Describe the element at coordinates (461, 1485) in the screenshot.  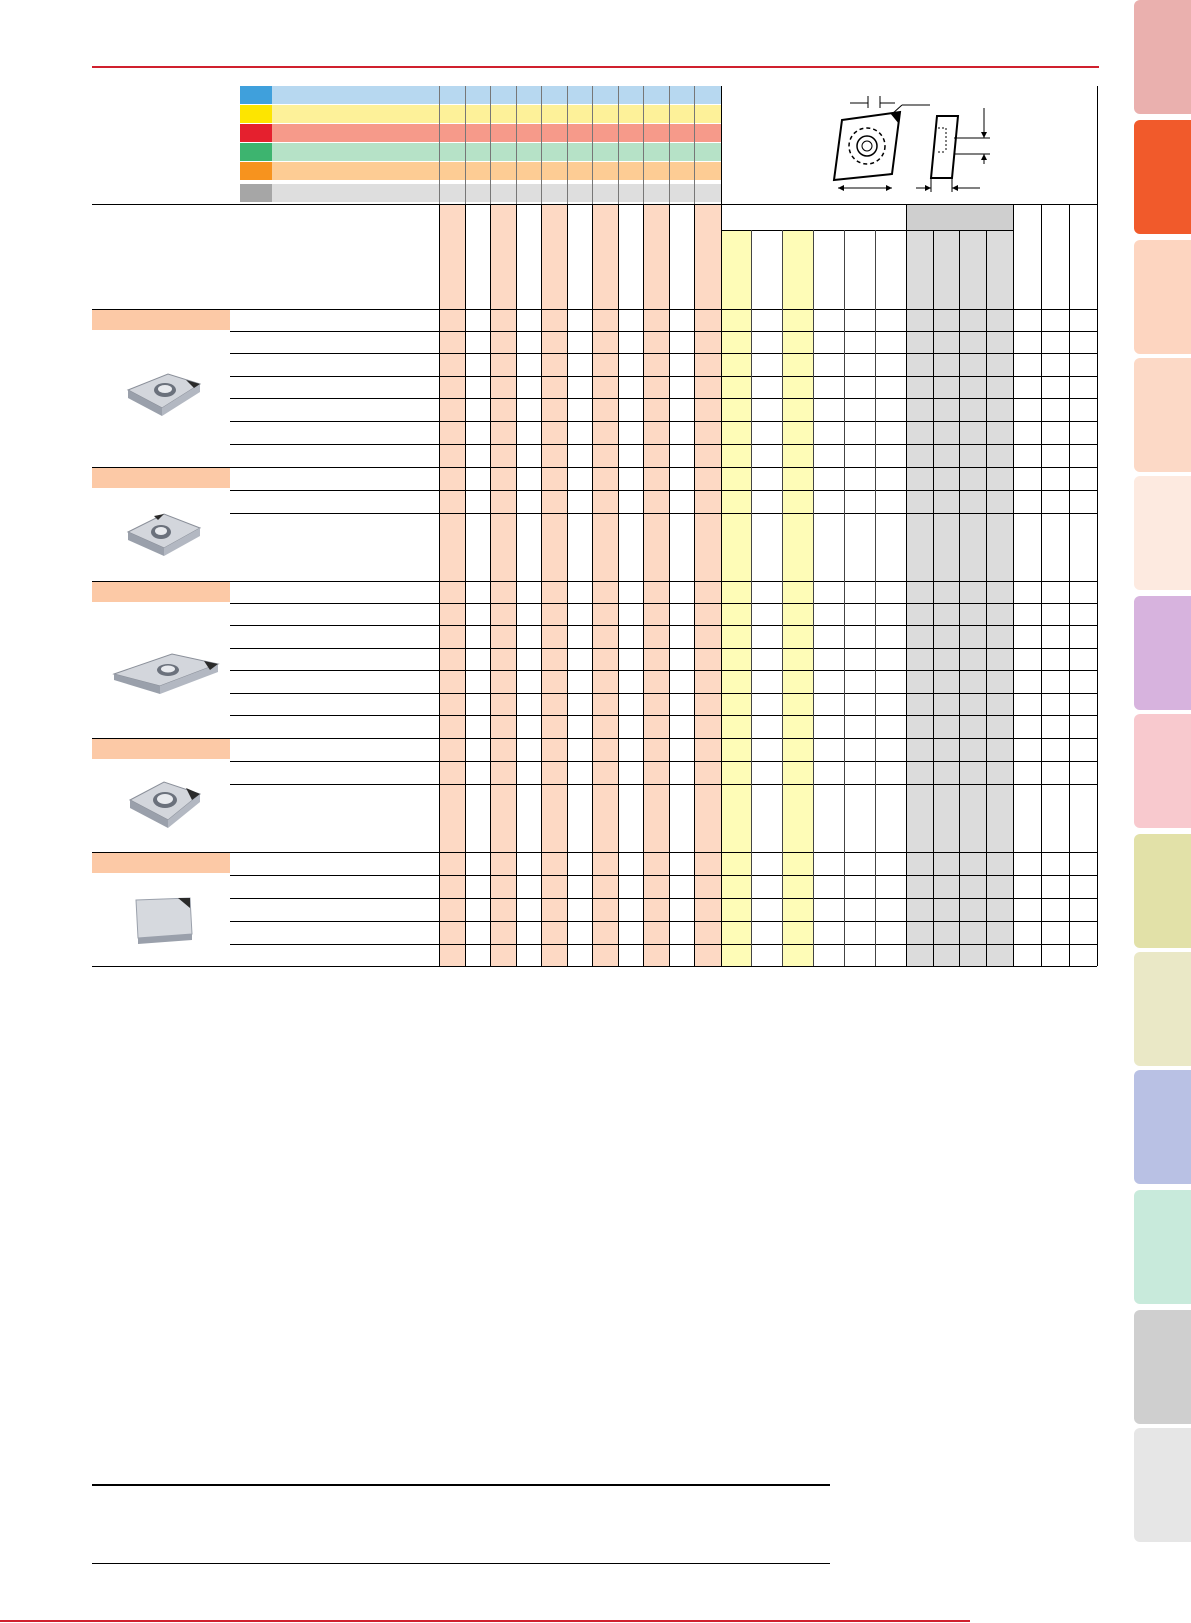
I see `notes-top-rule` at that location.